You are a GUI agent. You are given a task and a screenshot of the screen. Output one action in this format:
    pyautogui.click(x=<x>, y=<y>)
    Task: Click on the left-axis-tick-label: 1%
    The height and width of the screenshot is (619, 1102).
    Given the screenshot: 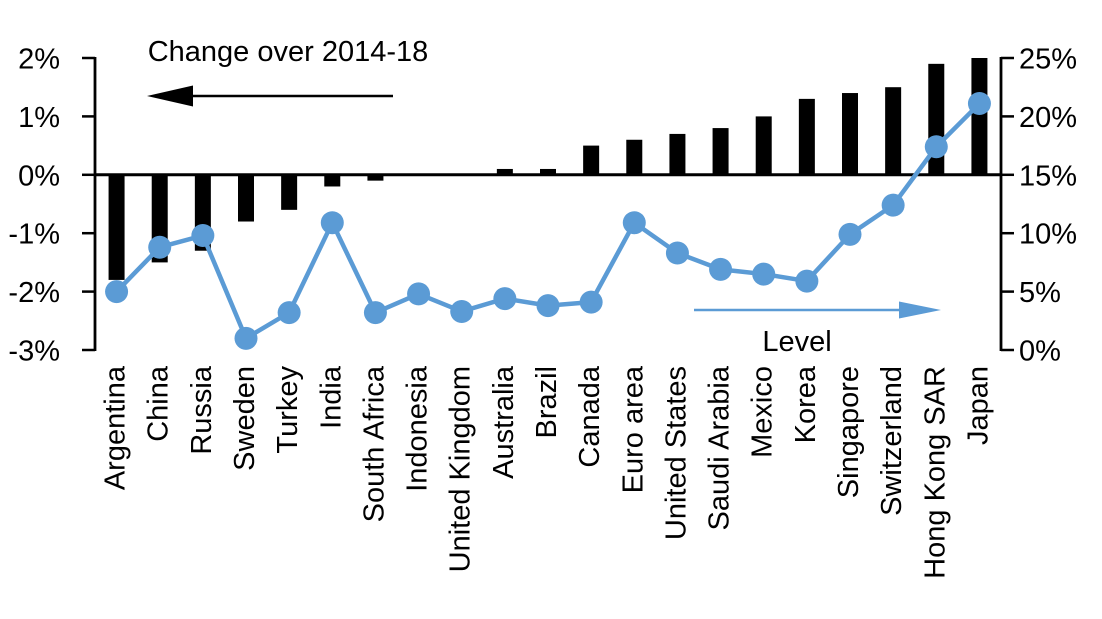 What is the action you would take?
    pyautogui.click(x=39, y=118)
    